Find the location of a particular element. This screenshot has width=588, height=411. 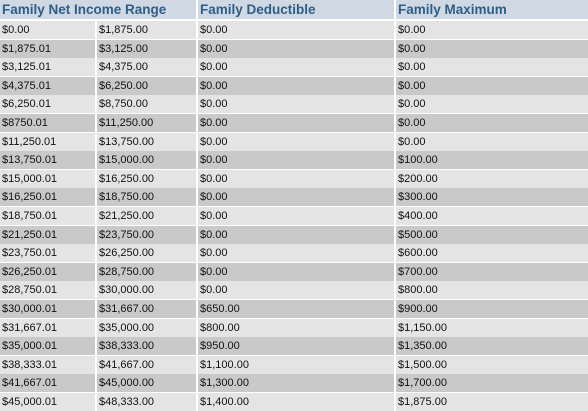

cell-range-from: $38,333.01 is located at coordinates (47, 364).